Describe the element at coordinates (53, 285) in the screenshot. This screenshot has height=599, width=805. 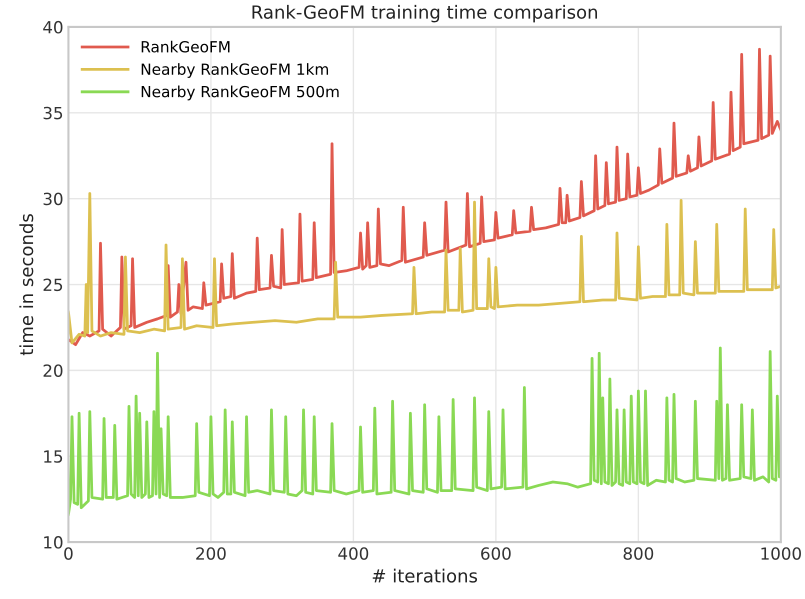
I see `y-tick-label: 25` at that location.